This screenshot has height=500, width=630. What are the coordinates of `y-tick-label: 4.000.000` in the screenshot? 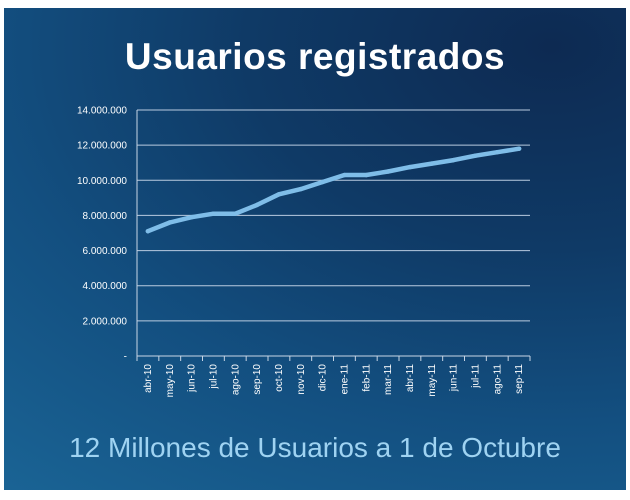 It's located at (105, 286).